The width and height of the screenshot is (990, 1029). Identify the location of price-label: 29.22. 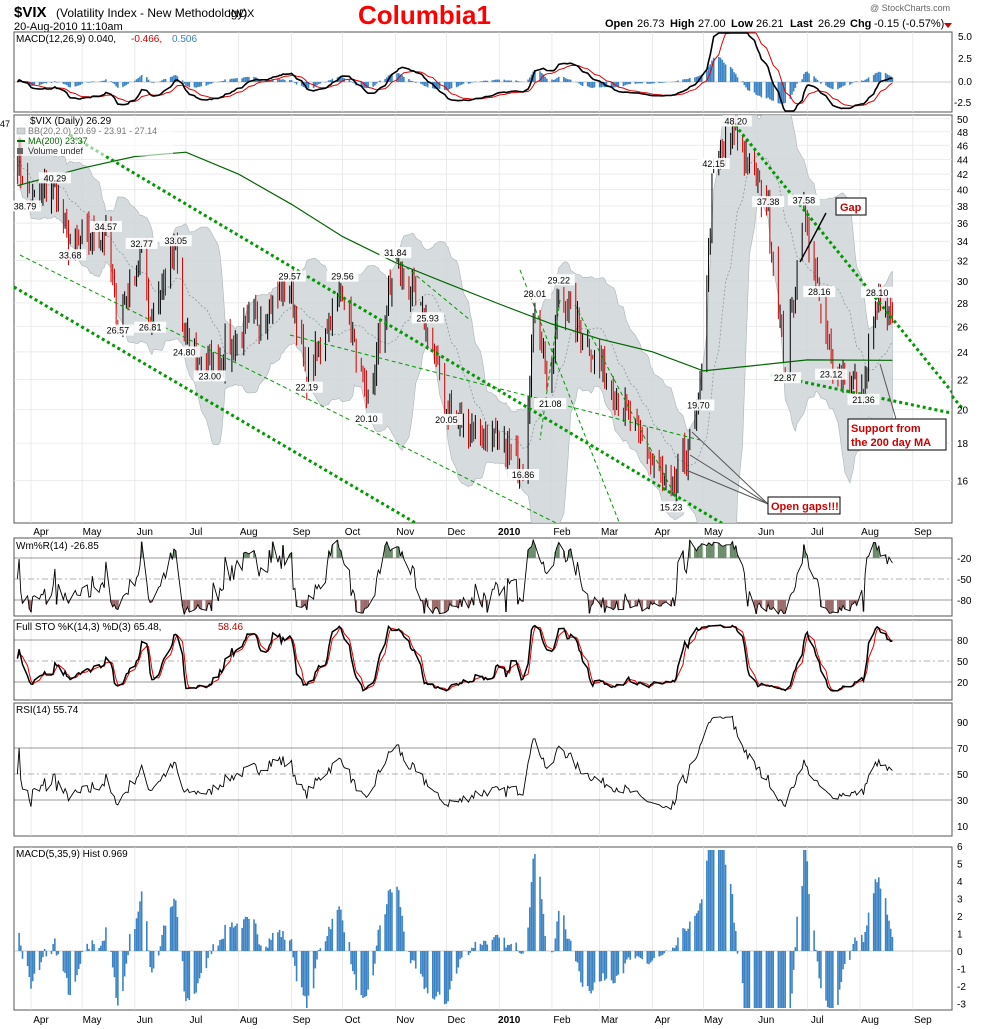
(558, 280).